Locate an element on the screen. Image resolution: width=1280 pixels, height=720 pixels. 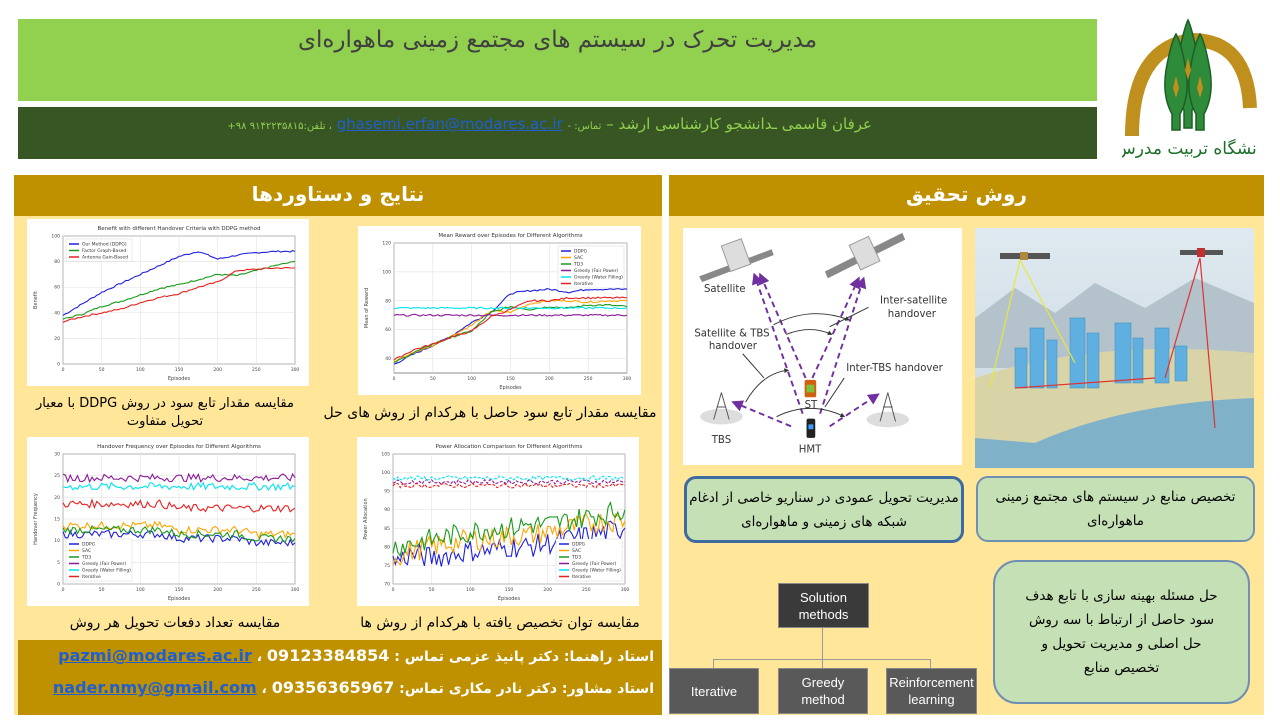
label-hmt: HMT is located at coordinates (810, 449).